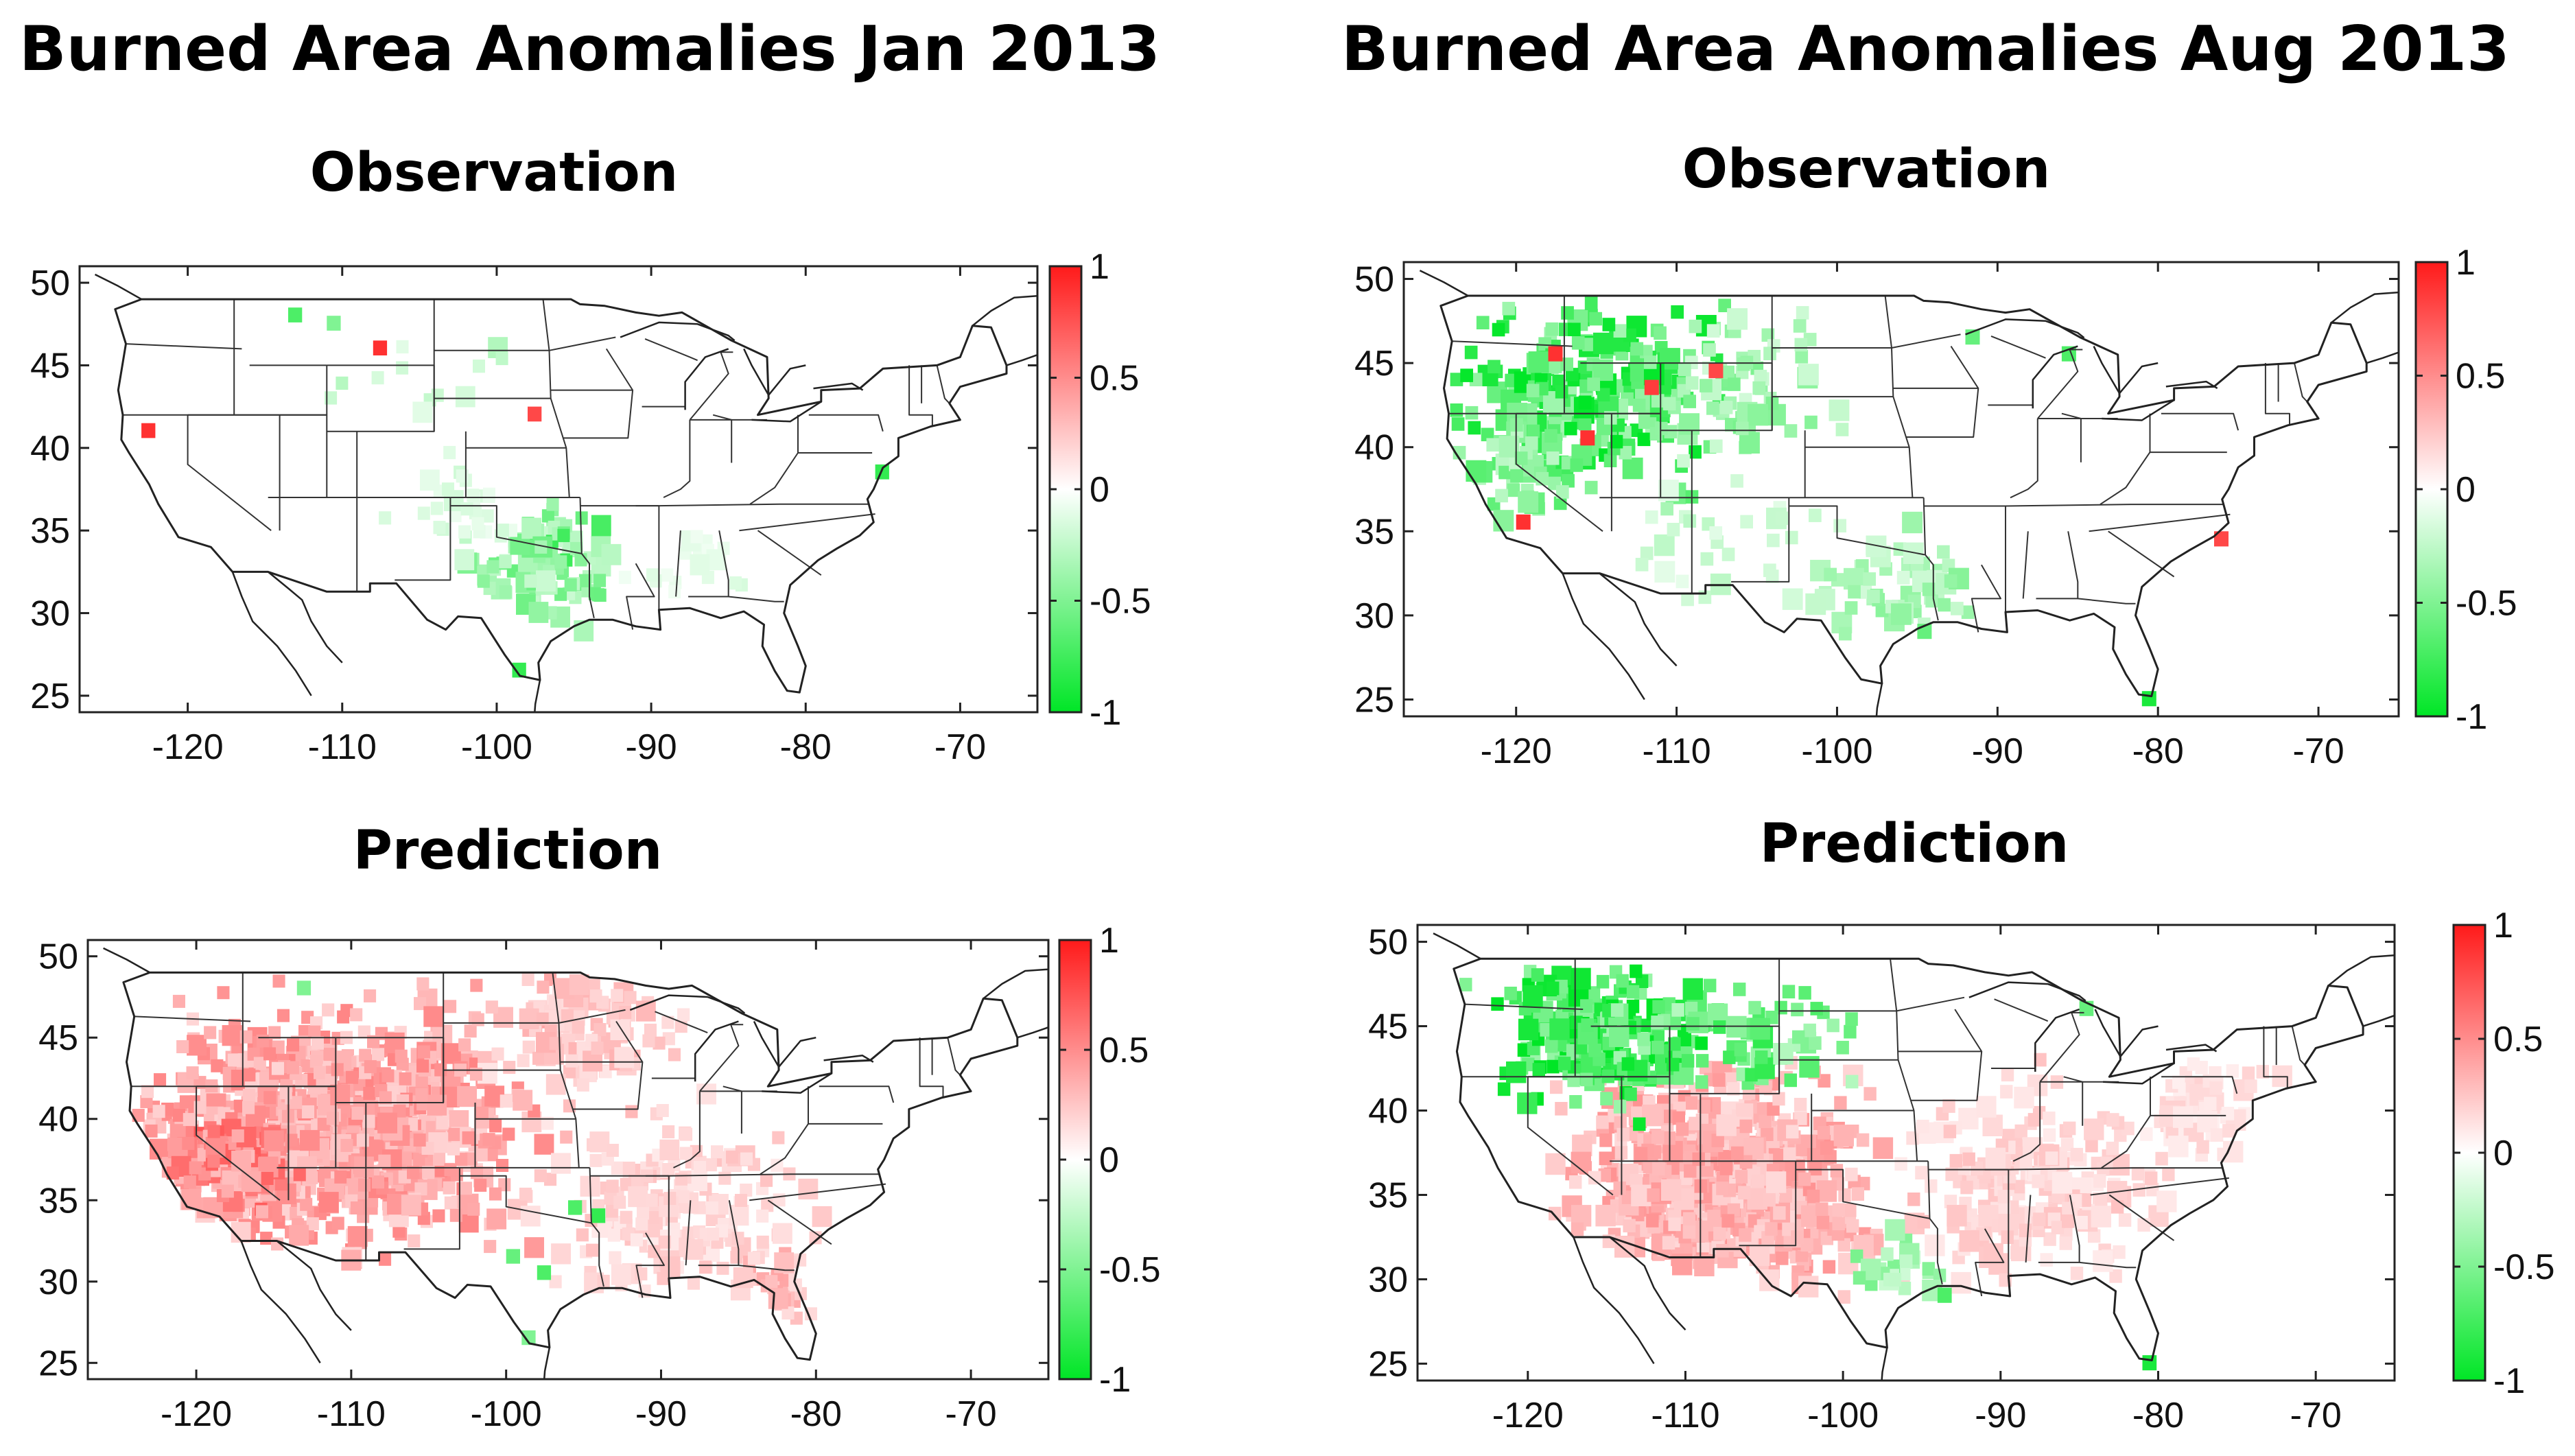 The image size is (2575, 1456). Describe the element at coordinates (50, 283) in the screenshot. I see `y-tick-label: 50` at that location.